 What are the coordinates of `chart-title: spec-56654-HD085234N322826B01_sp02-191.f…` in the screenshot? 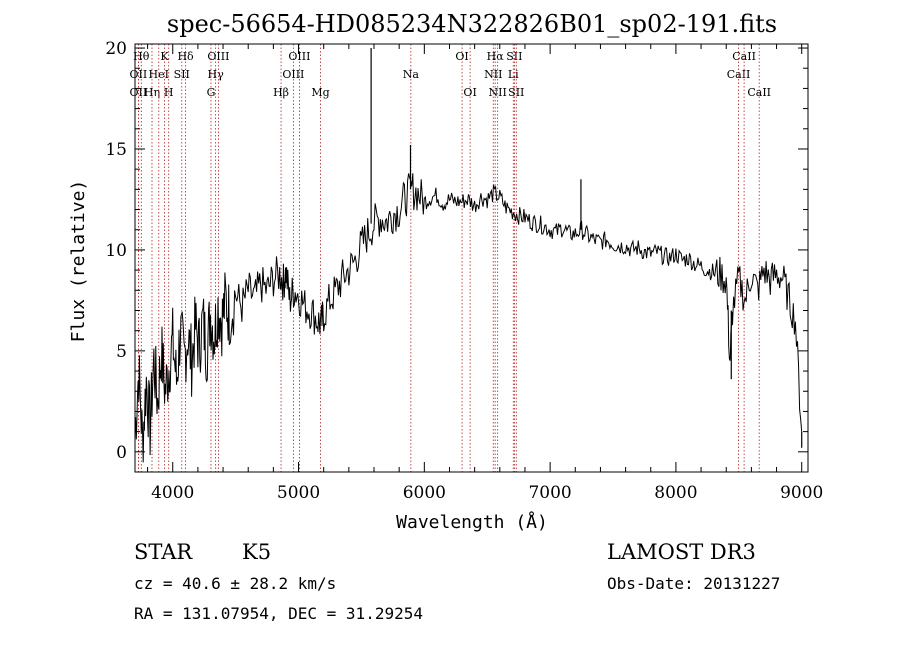 It's located at (472, 24).